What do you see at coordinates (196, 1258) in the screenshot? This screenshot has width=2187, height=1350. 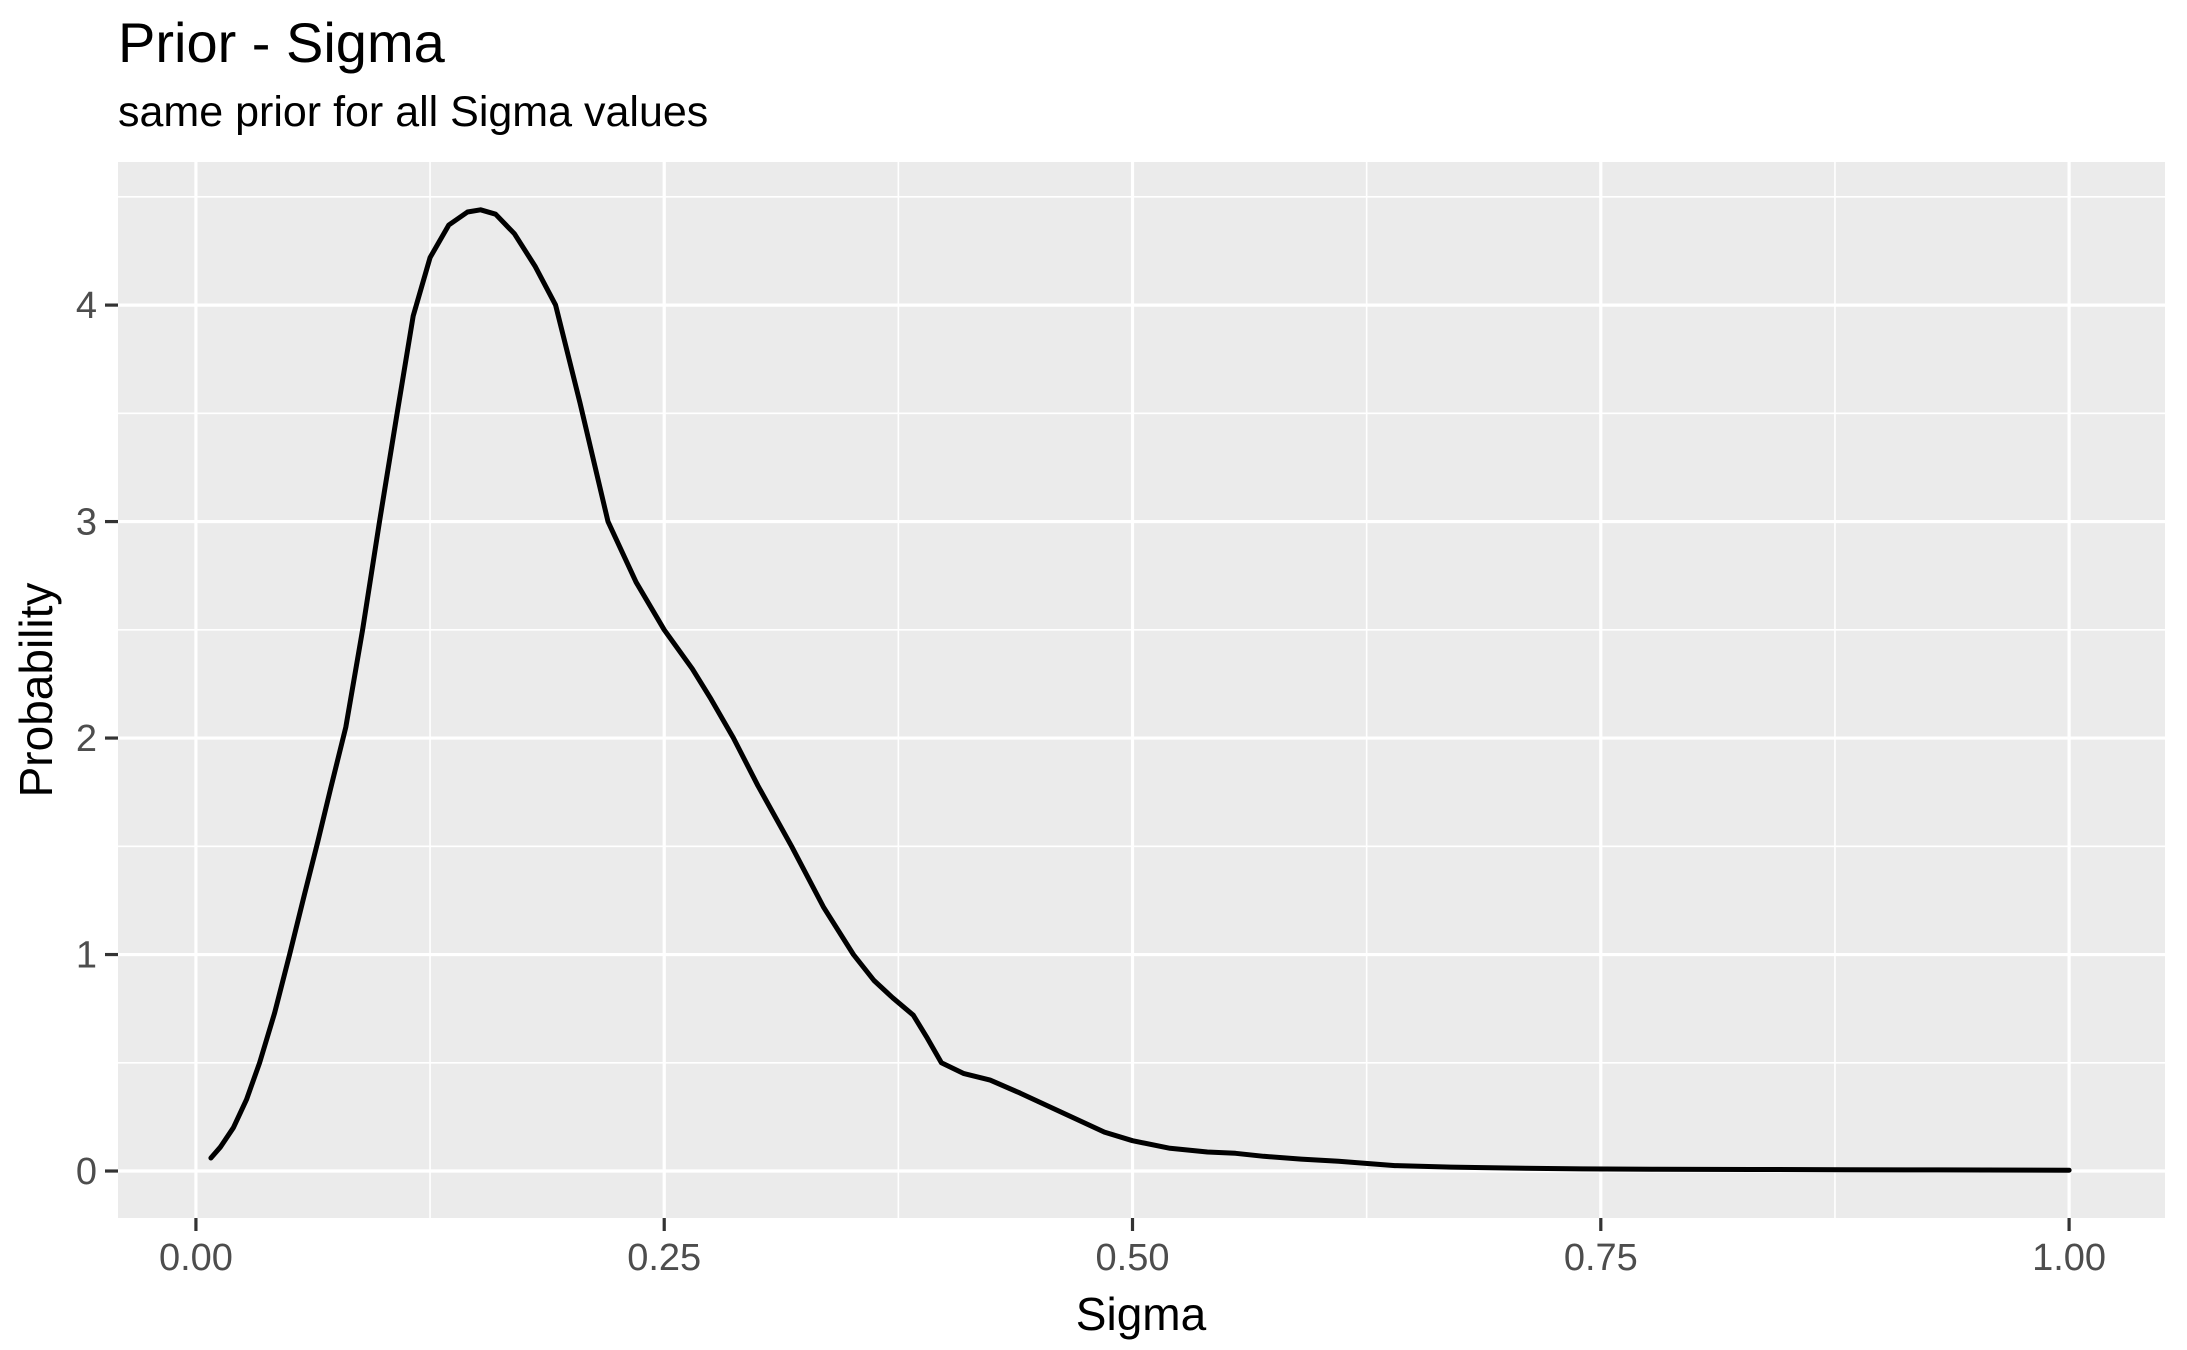 I see `x-tick-label: 0.00` at bounding box center [196, 1258].